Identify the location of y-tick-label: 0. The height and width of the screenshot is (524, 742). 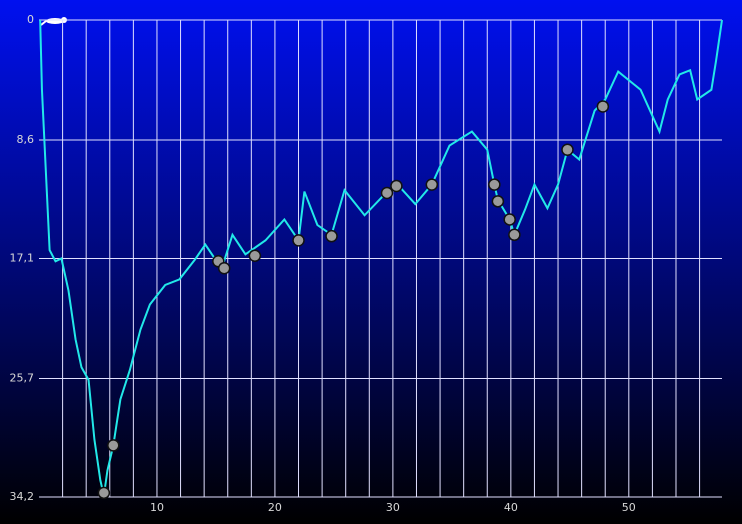
(30, 19).